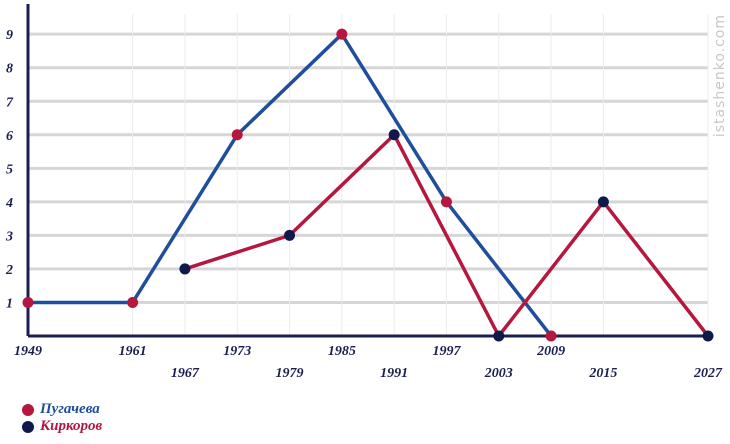 This screenshot has height=444, width=730. What do you see at coordinates (290, 235) in the screenshot?
I see `data-point-1-1979` at bounding box center [290, 235].